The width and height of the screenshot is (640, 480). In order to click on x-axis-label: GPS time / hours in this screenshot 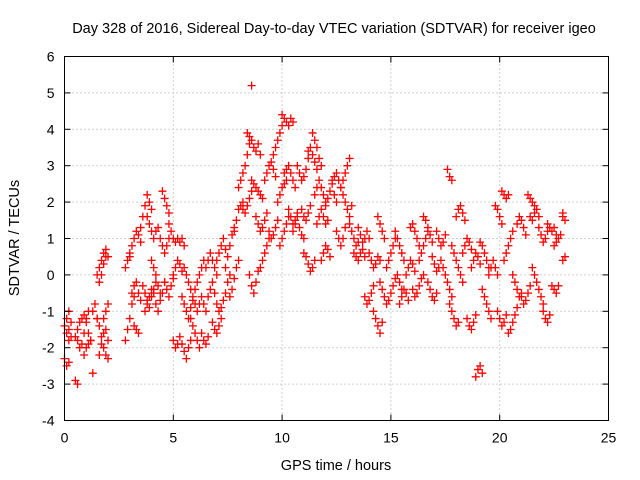, I will do `click(336, 466)`.